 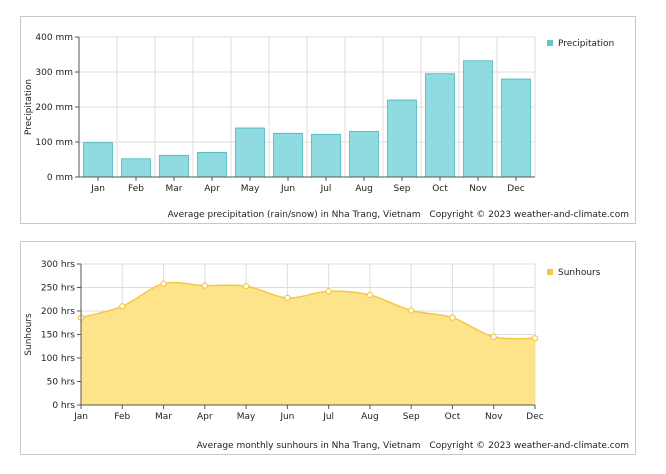 What do you see at coordinates (529, 446) in the screenshot?
I see `sunhours-copyright: Copyright © 2023 weather-and-climate.com` at bounding box center [529, 446].